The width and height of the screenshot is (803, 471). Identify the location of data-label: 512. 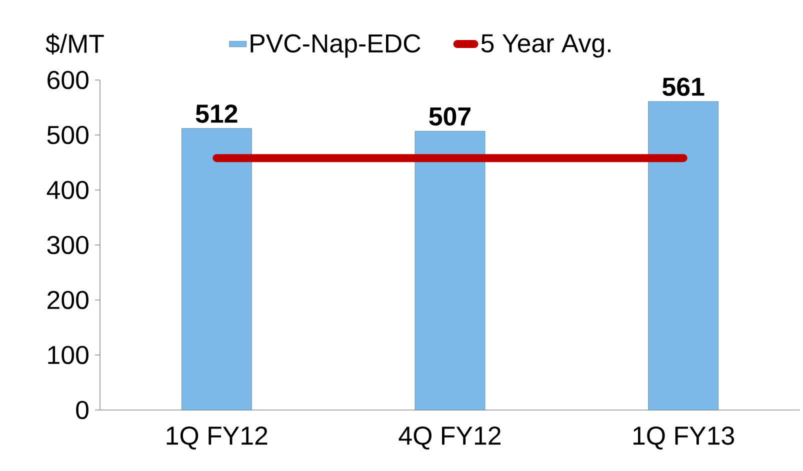
(217, 113).